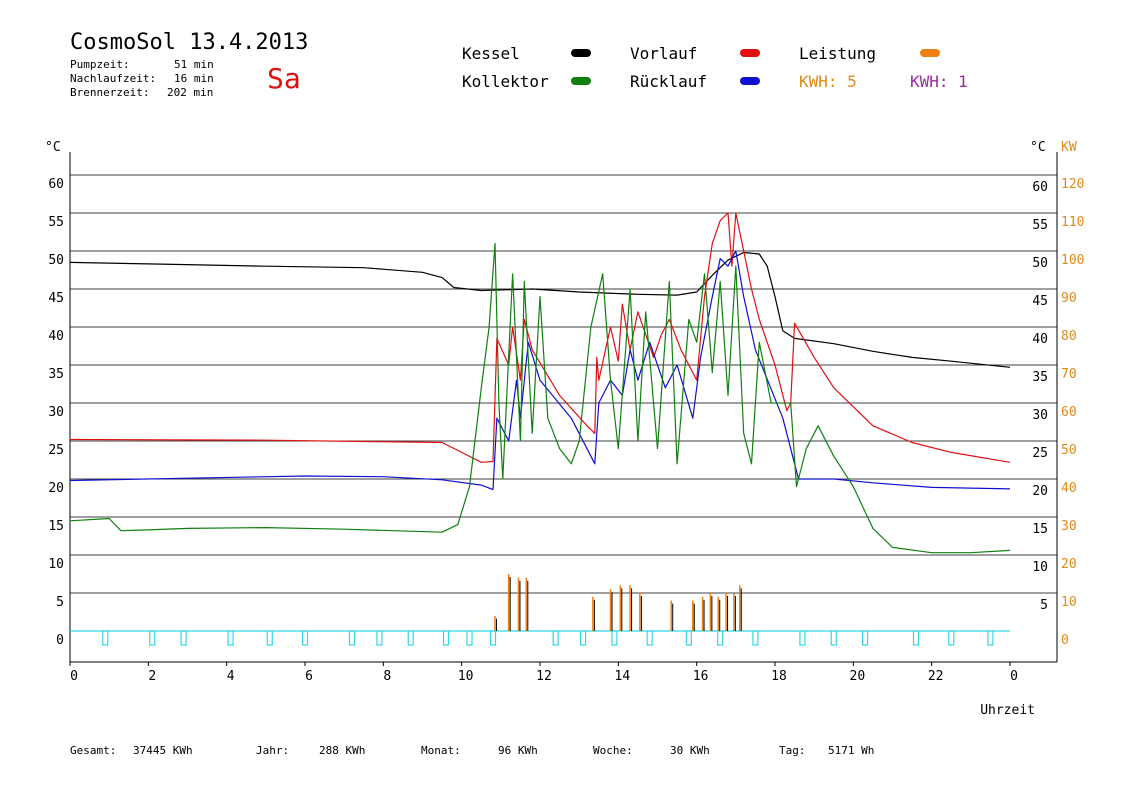  Describe the element at coordinates (190, 92) in the screenshot. I see `stat-brenner-value: 202 min` at that location.